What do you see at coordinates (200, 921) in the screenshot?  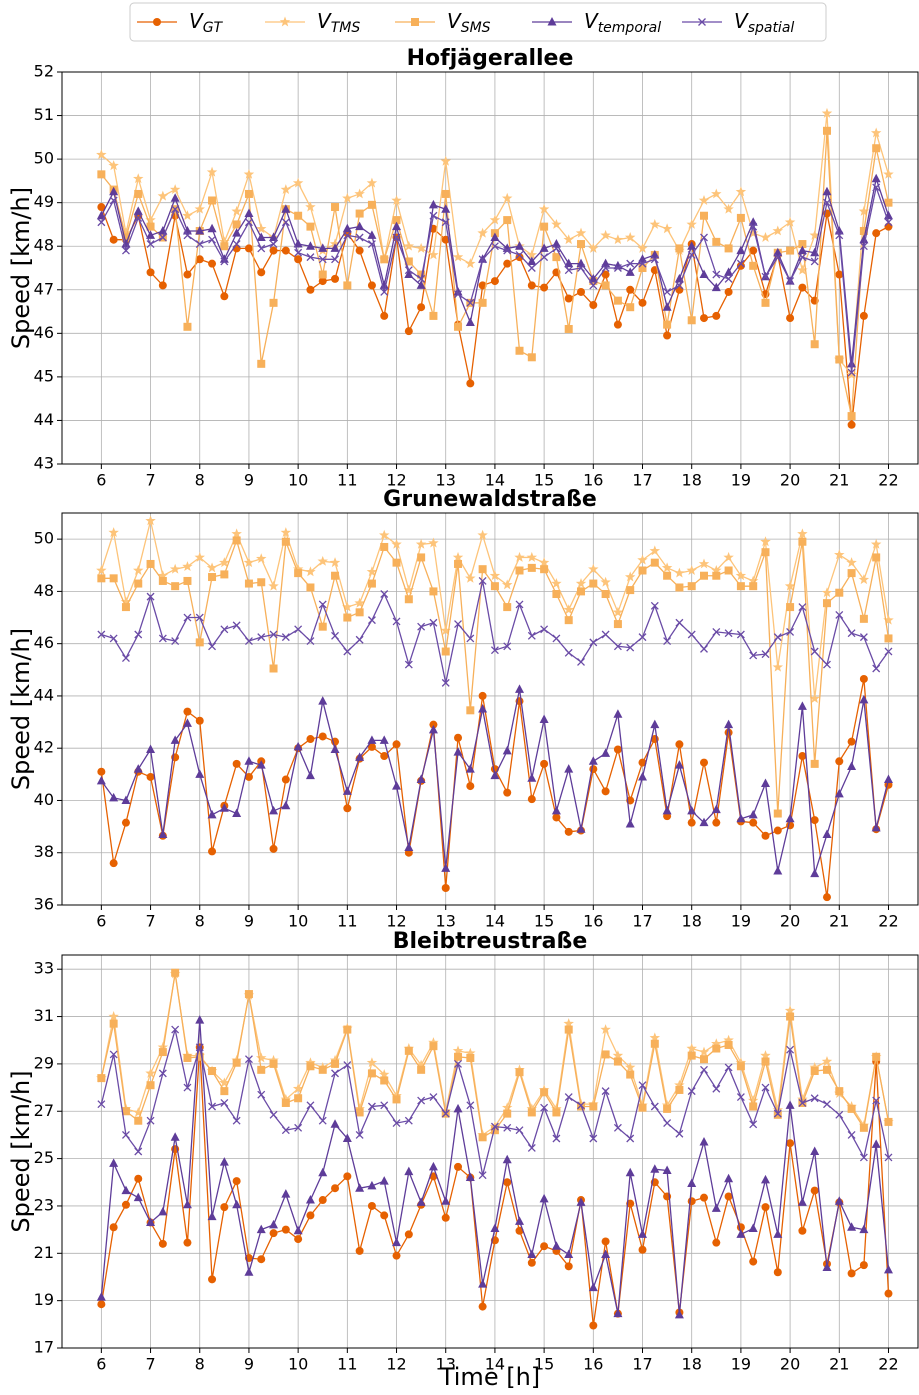 I see `x-tick-label: 8` at bounding box center [200, 921].